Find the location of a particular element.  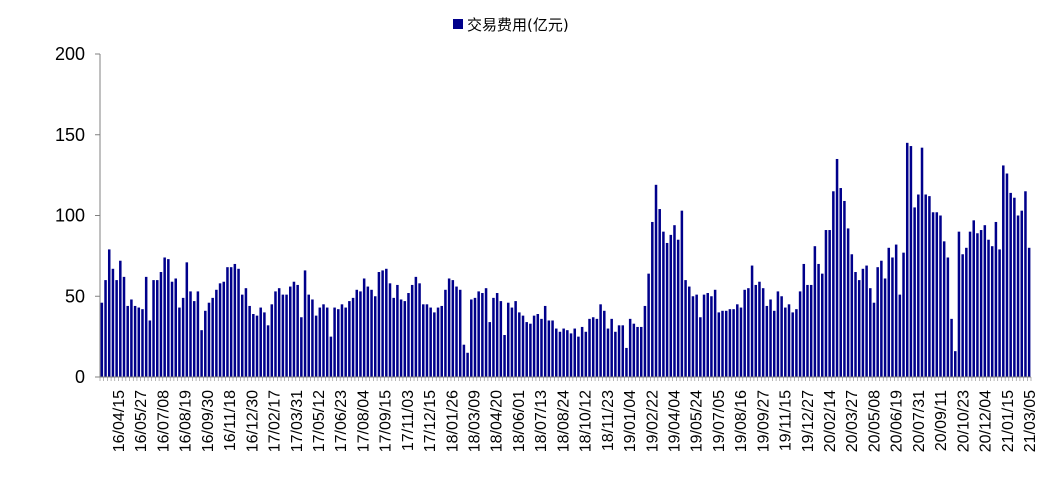

x-tick-label: 16/09/30 is located at coordinates (208, 421).